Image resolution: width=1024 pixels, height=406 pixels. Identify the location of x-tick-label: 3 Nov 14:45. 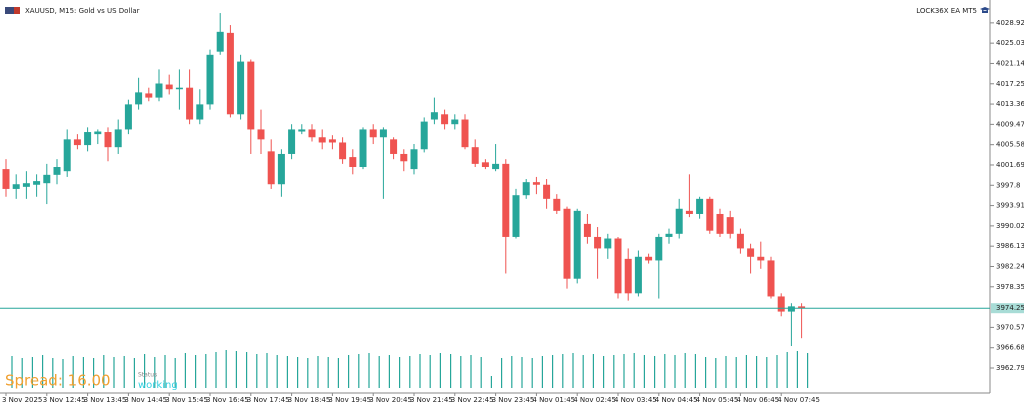
(145, 400).